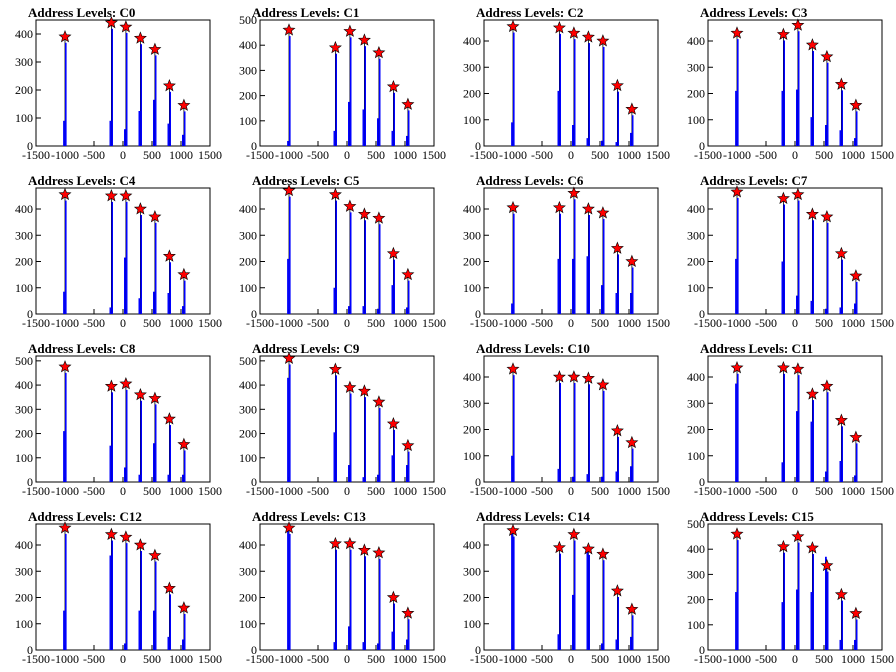 The width and height of the screenshot is (896, 672). Describe the element at coordinates (306, 348) in the screenshot. I see `chart-title: Address Levels: C9` at that location.